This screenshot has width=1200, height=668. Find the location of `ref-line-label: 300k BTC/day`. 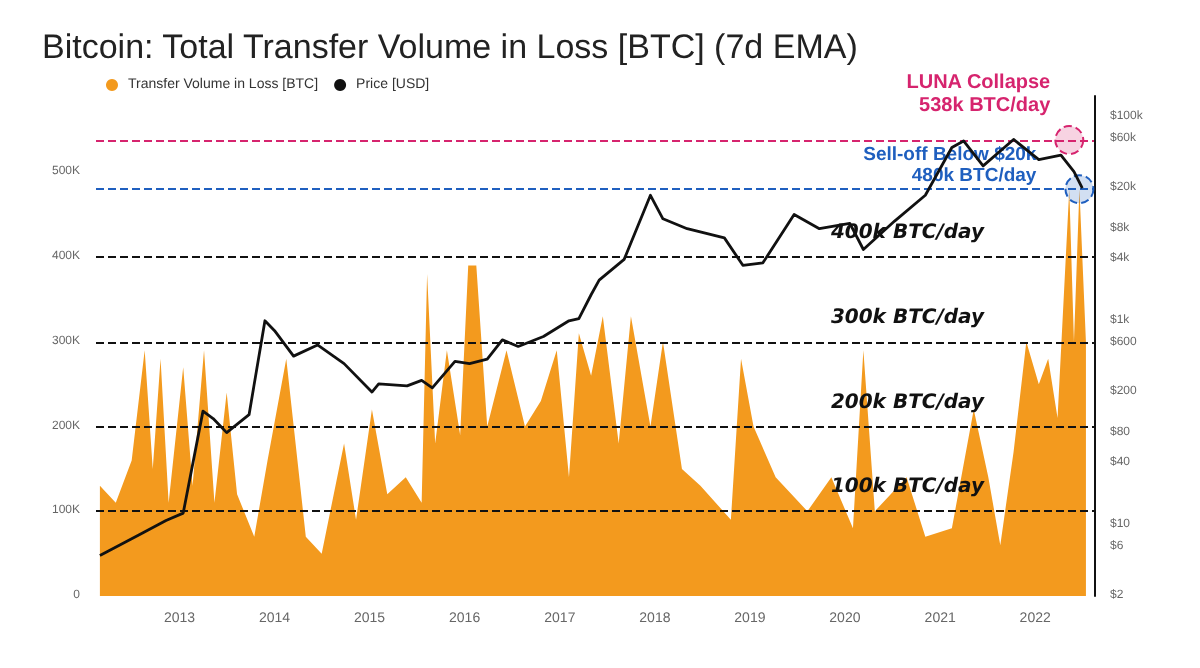

ref-line-label: 300k BTC/day is located at coordinates (907, 317).